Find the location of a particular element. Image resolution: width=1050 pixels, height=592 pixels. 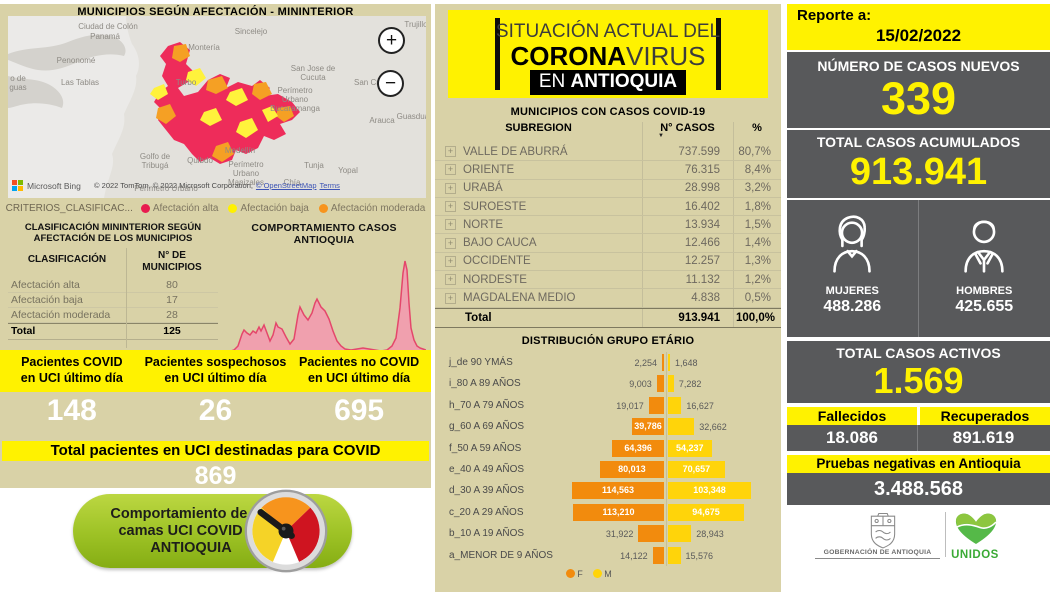

classification-label: Afectación baja is located at coordinates (47, 299).